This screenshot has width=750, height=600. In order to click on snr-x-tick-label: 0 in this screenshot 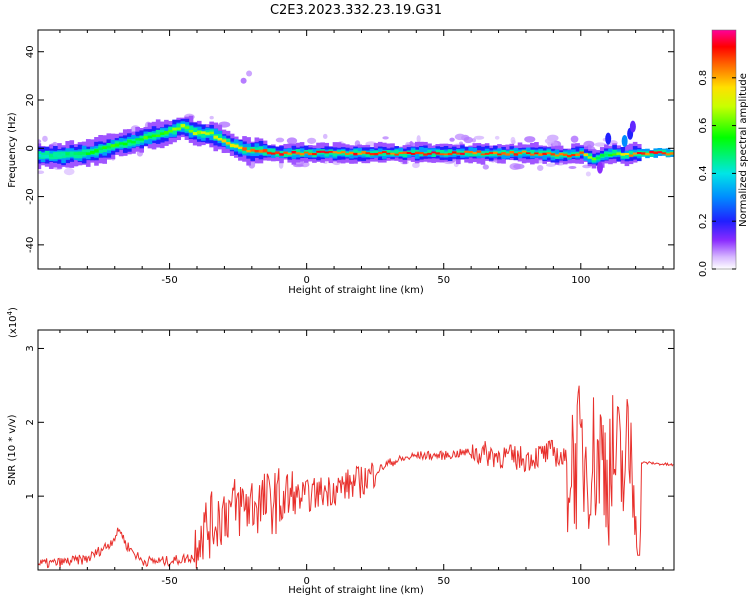, I will do `click(306, 581)`.